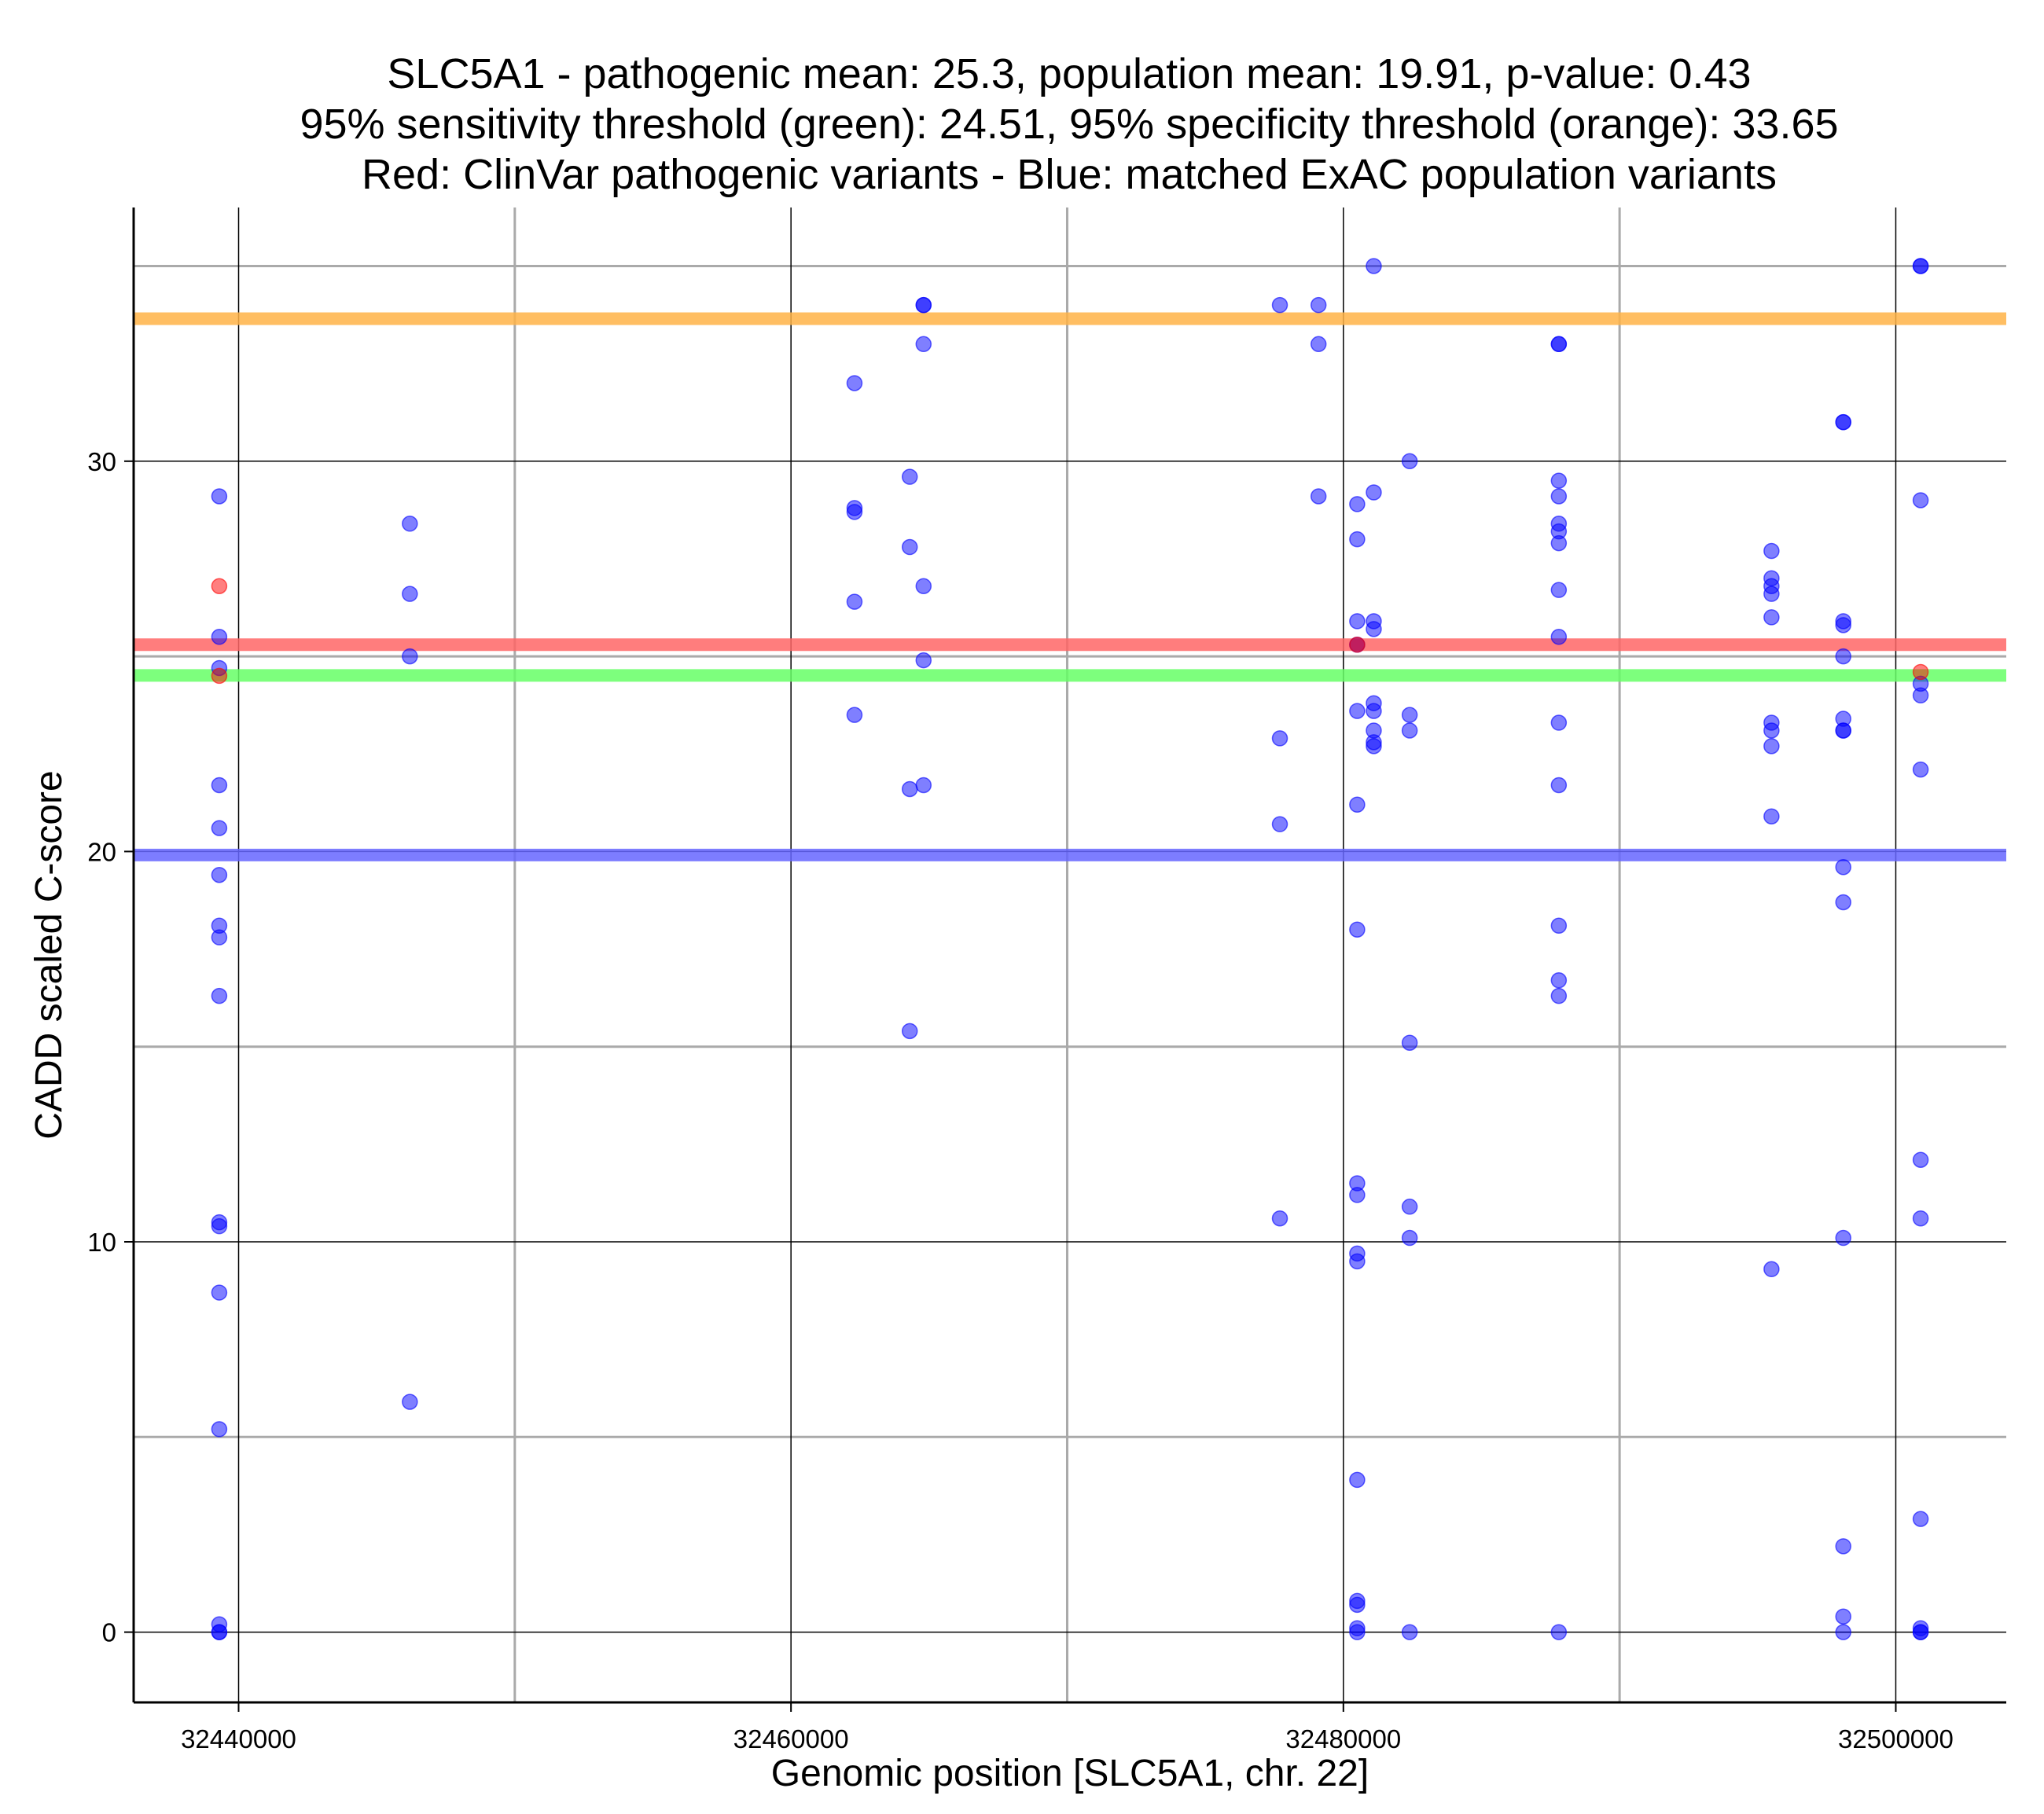 The width and height of the screenshot is (2044, 1814). Describe the element at coordinates (101, 461) in the screenshot. I see `y-tick-label: 30` at that location.